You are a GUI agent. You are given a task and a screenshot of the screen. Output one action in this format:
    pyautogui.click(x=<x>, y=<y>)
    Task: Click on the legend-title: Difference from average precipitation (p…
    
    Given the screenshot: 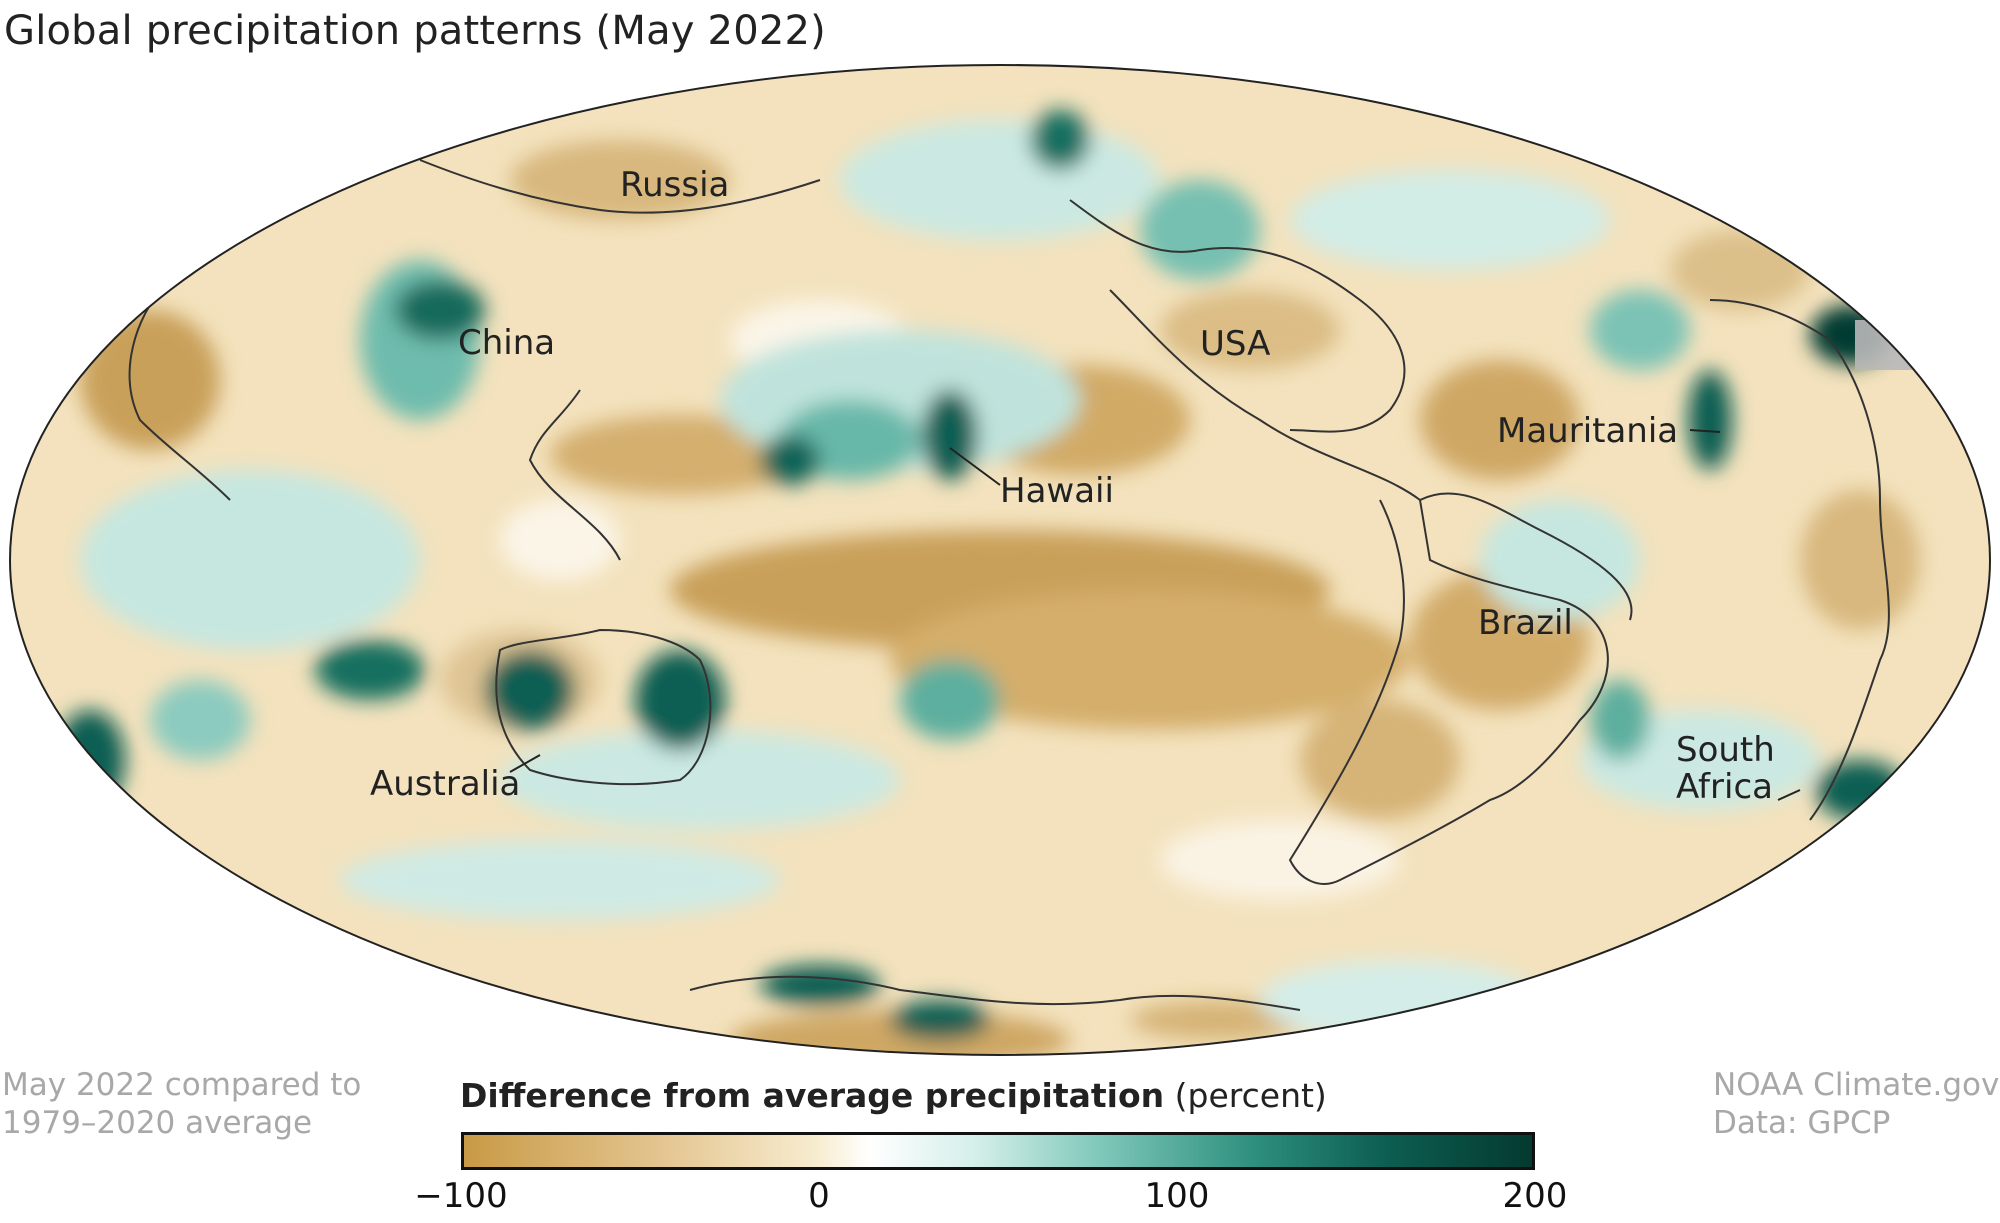 What is the action you would take?
    pyautogui.click(x=1000, y=1095)
    